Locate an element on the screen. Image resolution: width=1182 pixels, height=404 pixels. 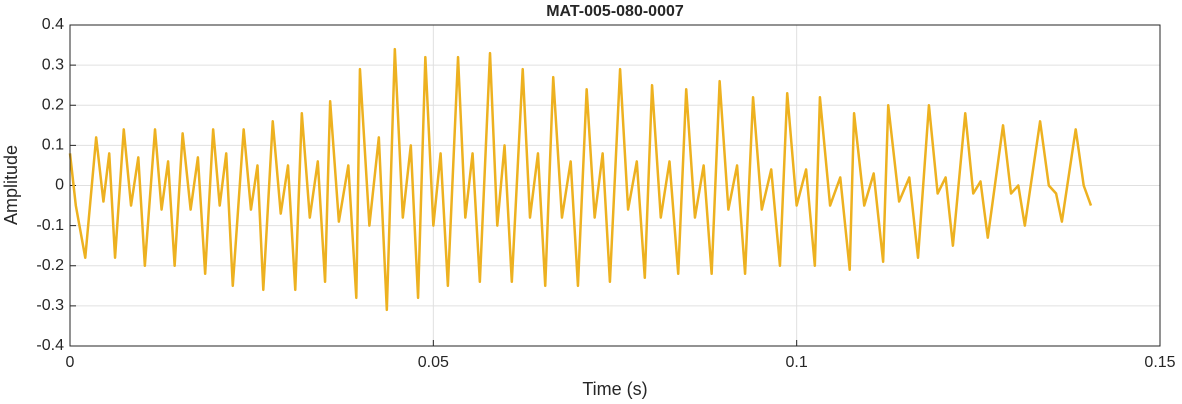
x-tick-label: 0 is located at coordinates (70, 362).